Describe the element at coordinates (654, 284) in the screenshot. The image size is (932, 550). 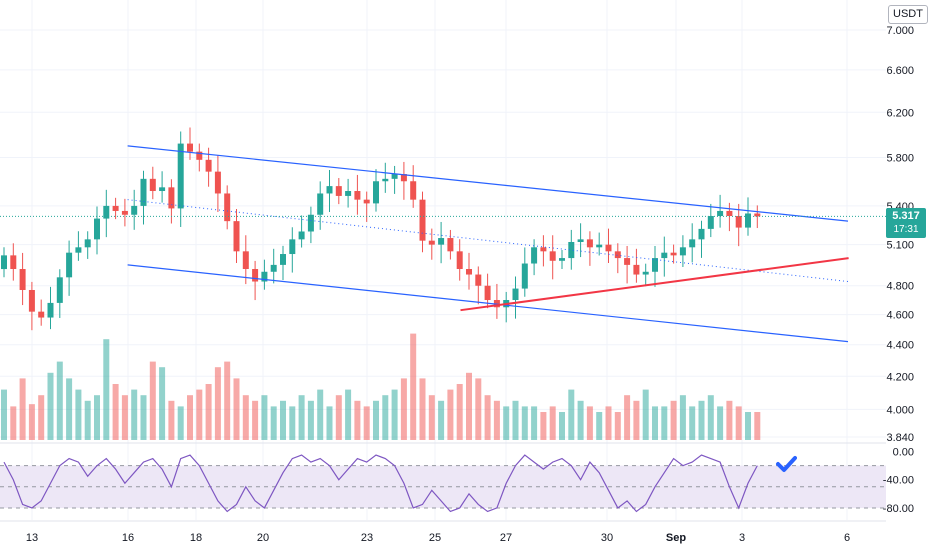
I see `trend-line-support` at that location.